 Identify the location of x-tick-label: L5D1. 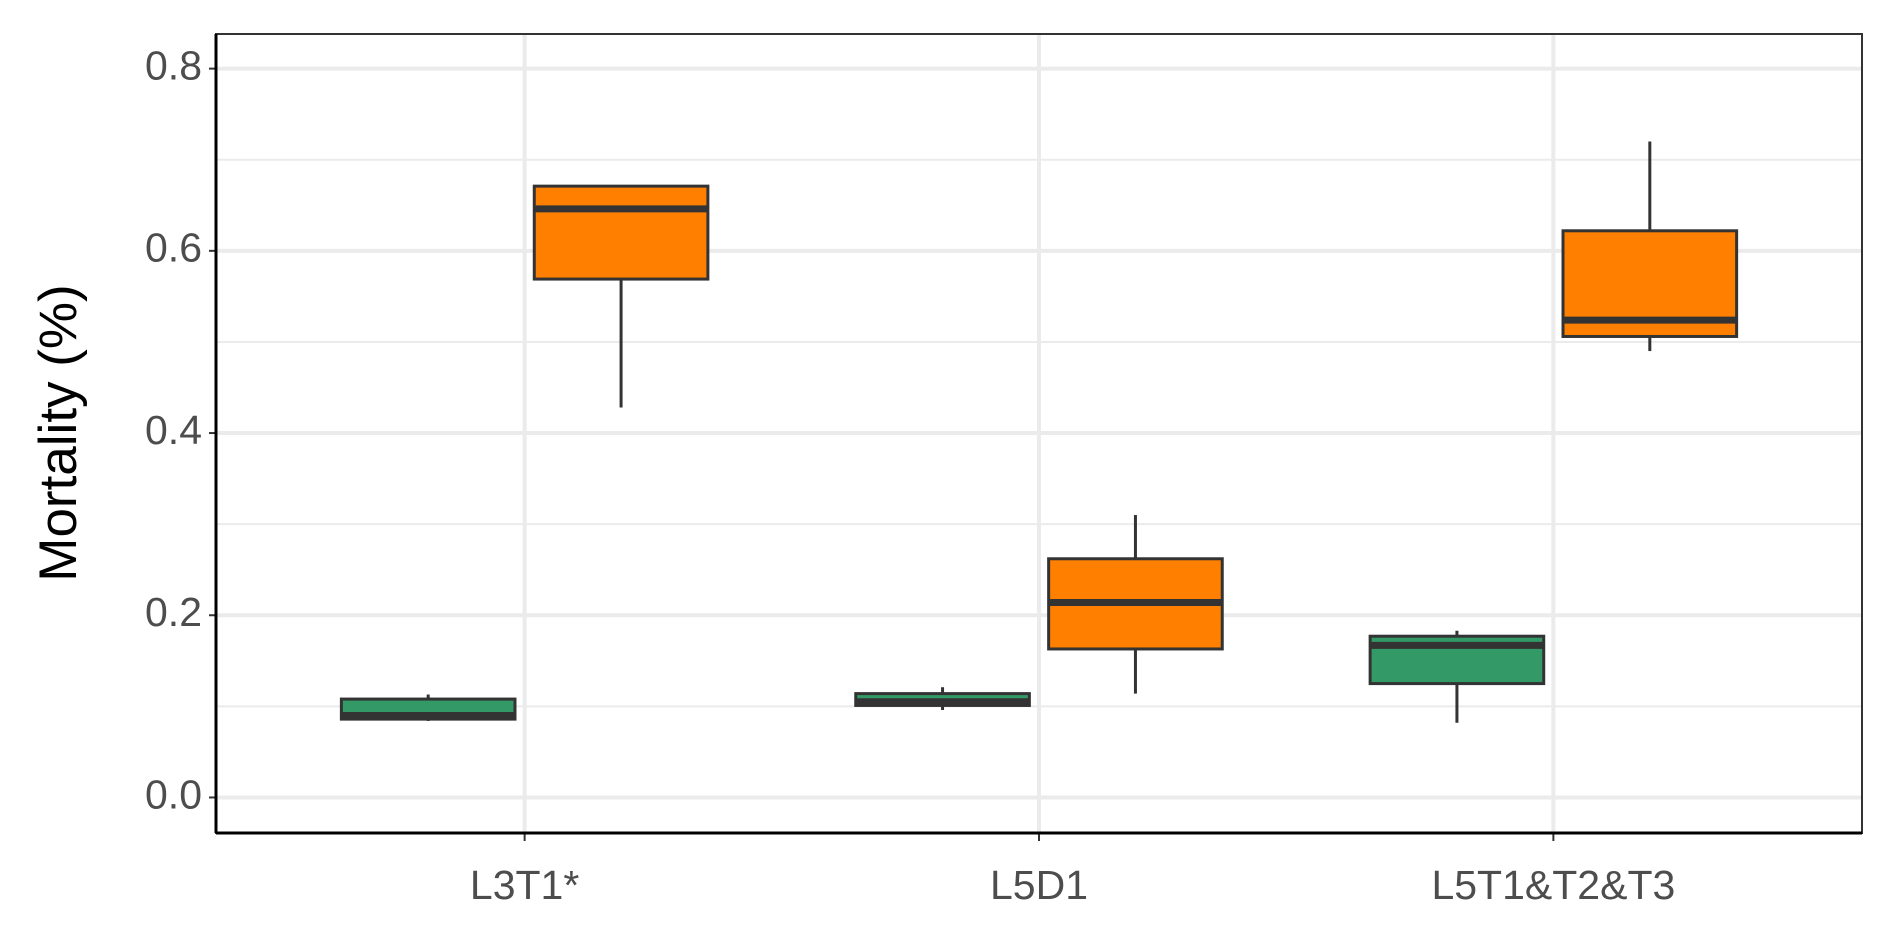
(1039, 885).